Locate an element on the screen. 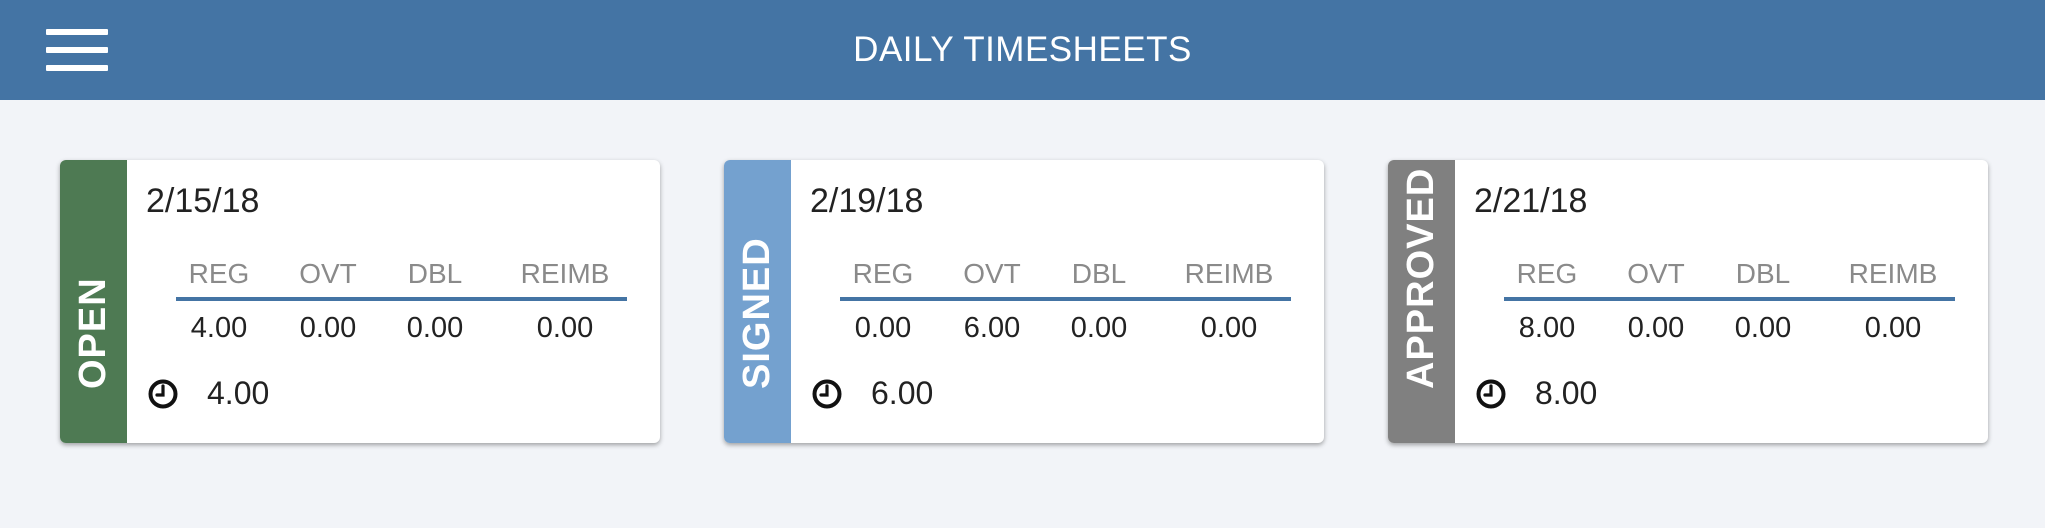 Image resolution: width=2045 pixels, height=528 pixels. value-reg: 4.00 is located at coordinates (219, 328).